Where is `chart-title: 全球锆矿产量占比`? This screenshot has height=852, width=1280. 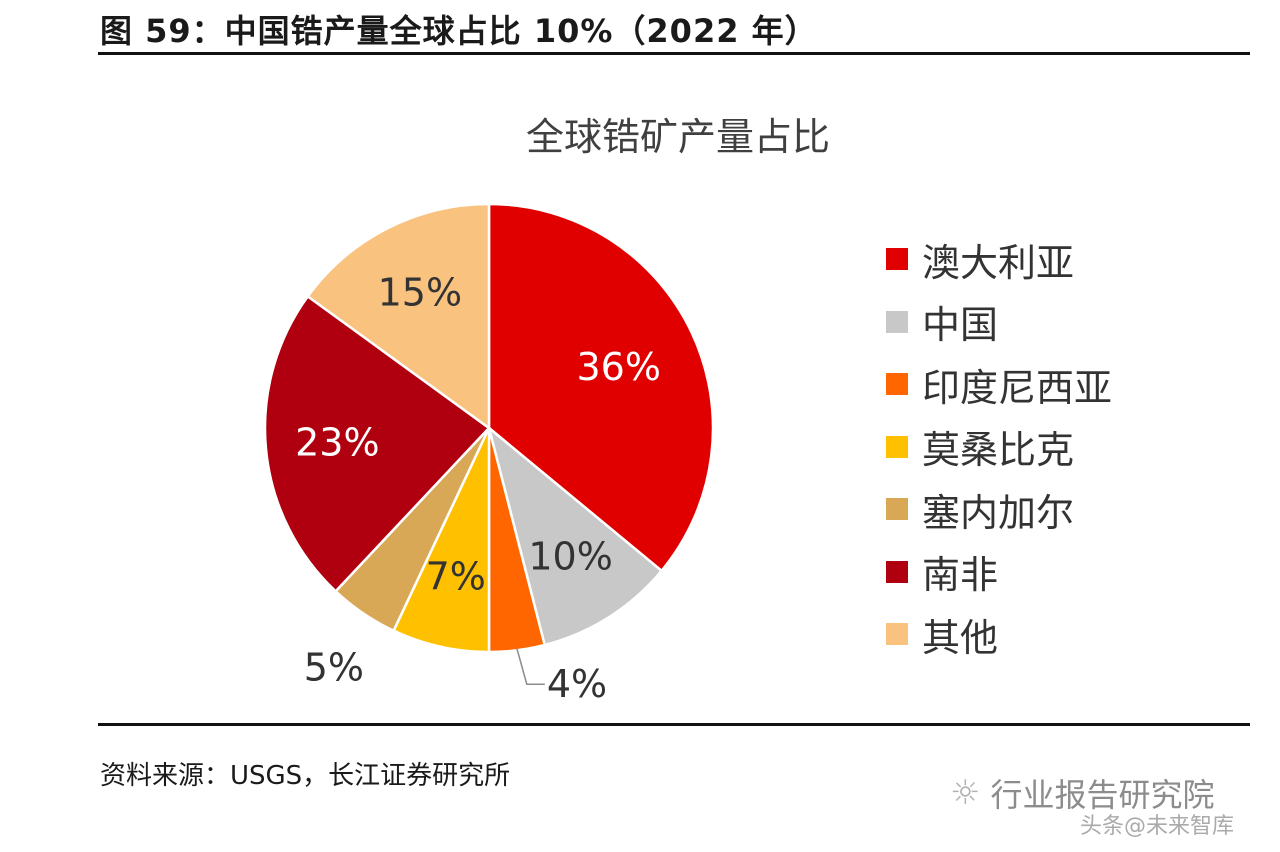 chart-title: 全球锆矿产量占比 is located at coordinates (677, 137).